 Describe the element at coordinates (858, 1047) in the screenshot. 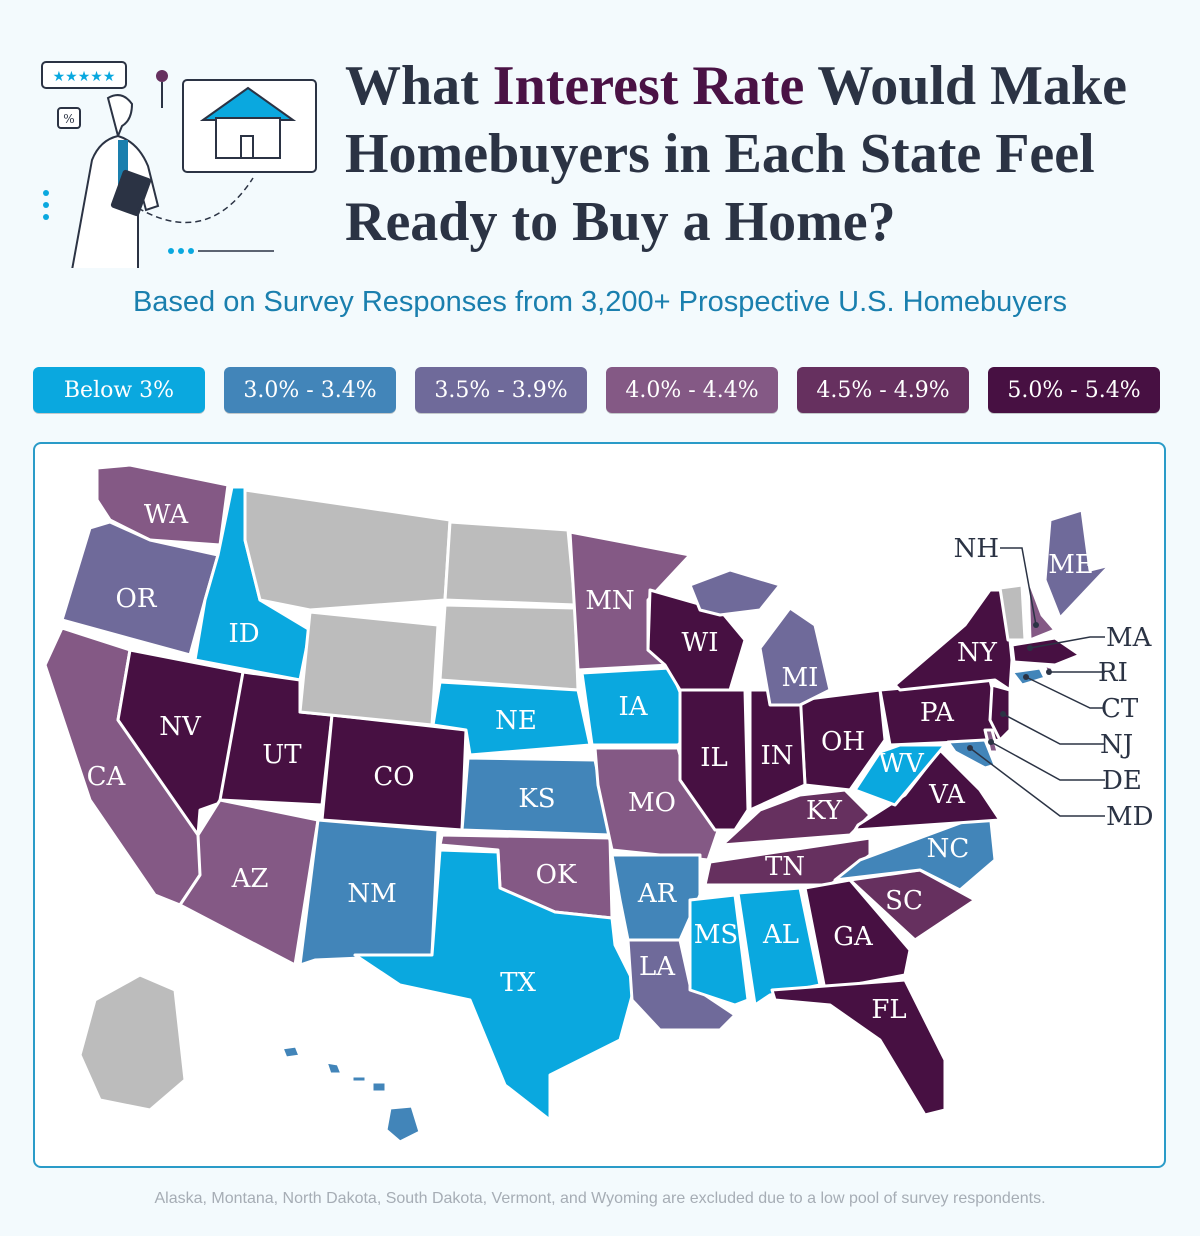

I see `state-fl` at that location.